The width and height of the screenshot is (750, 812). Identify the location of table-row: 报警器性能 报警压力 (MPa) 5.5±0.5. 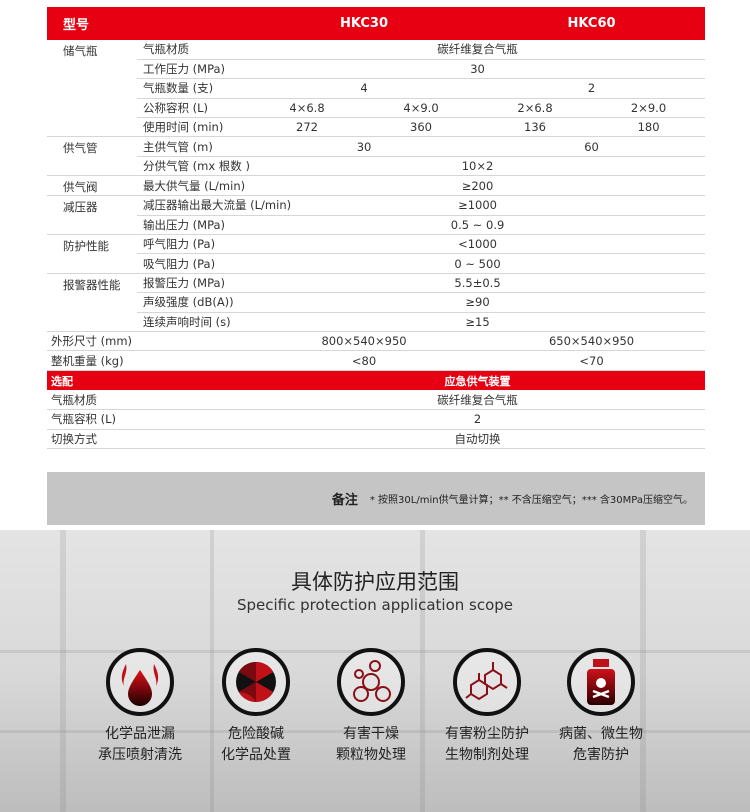
(376, 302).